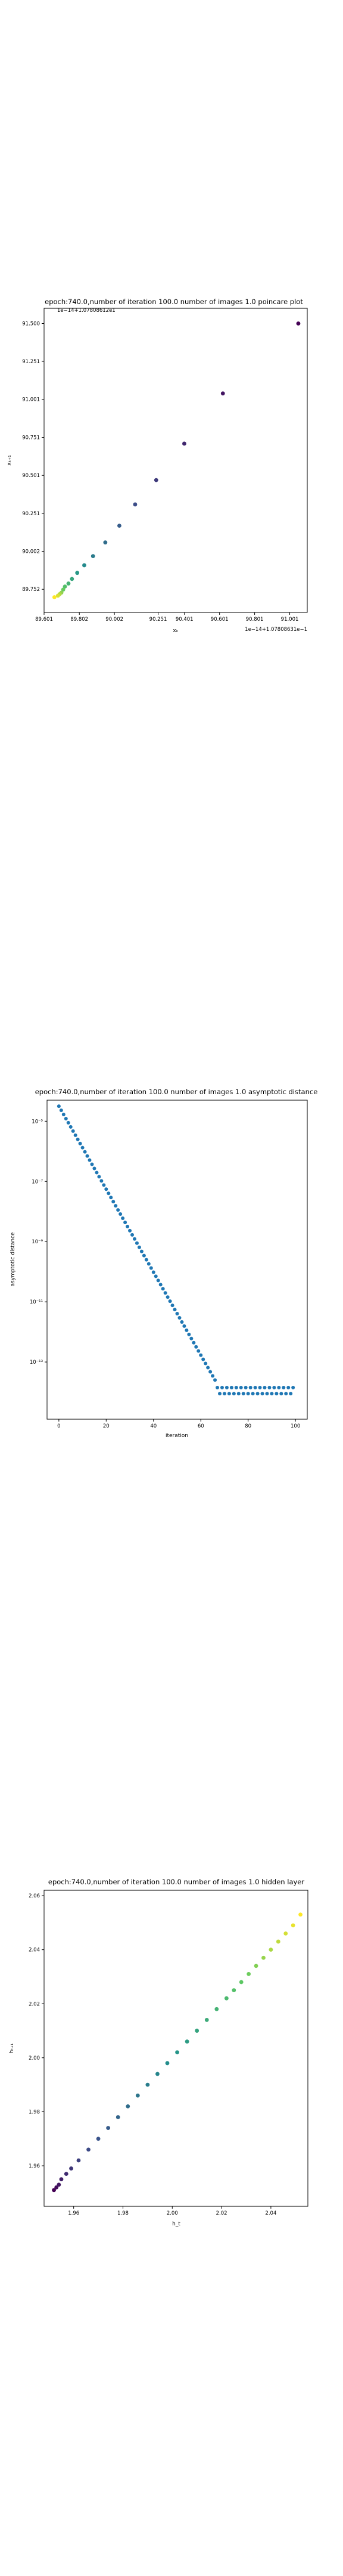  I want to click on x-tick-label: 90.002, so click(114, 620).